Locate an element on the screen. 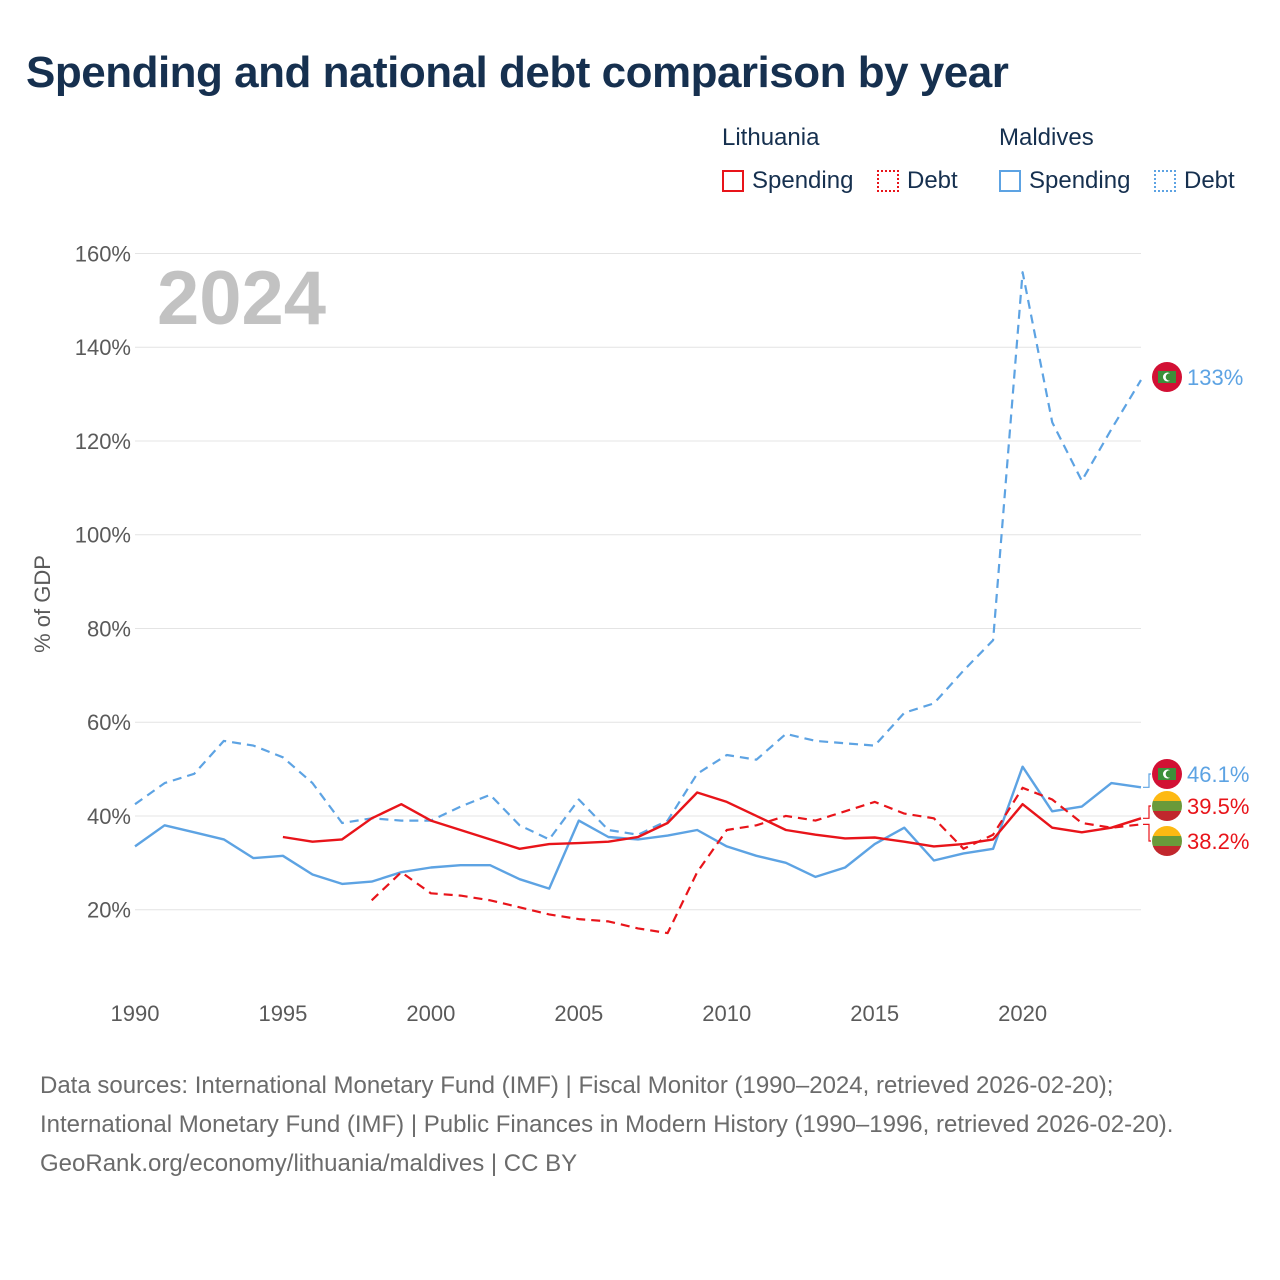 The image size is (1280, 1280). end-value-label: 133% is located at coordinates (1215, 377).